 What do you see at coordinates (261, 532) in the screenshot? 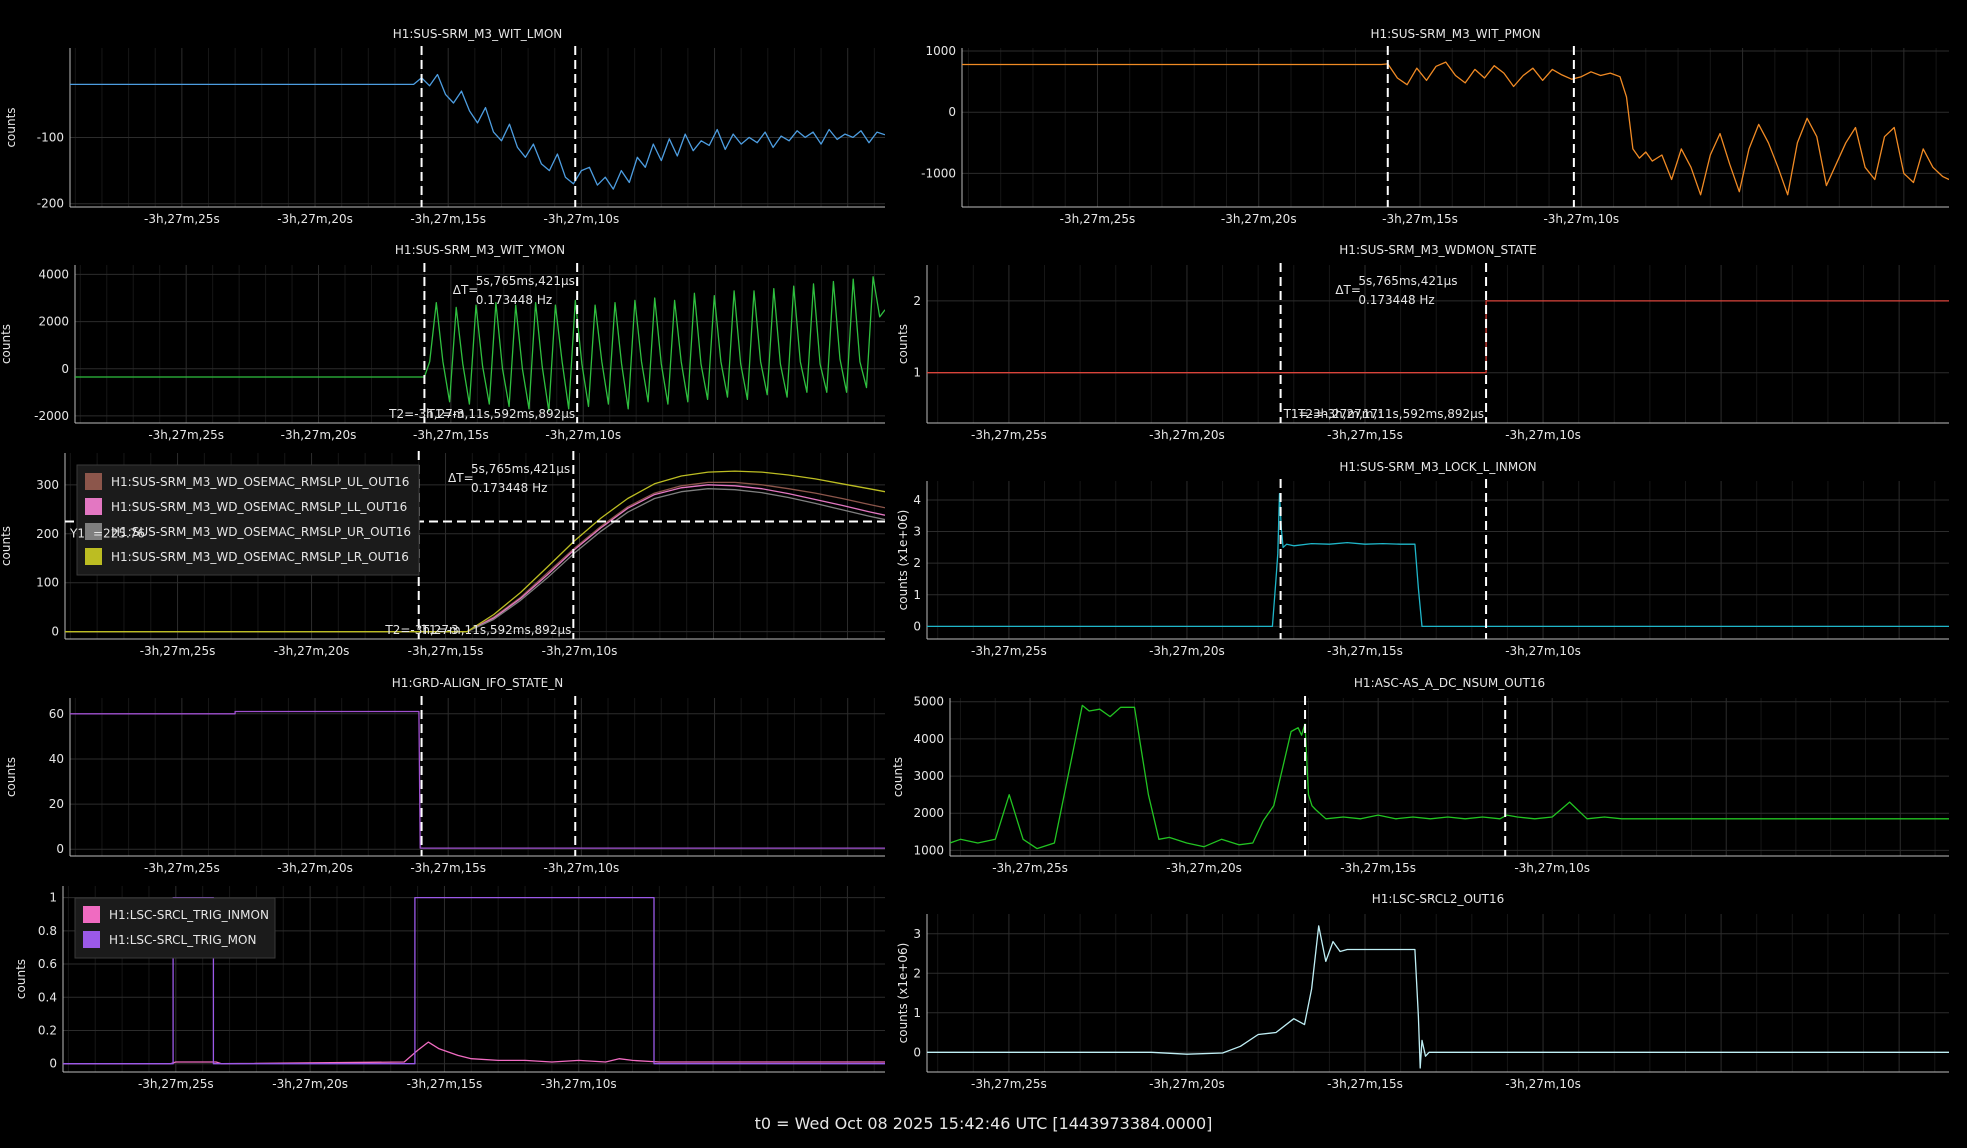
I see `legend-entry: H1:SUS-SRM_M3_WD_OSEMAC_RMSLP_UR_OUT16` at bounding box center [261, 532].